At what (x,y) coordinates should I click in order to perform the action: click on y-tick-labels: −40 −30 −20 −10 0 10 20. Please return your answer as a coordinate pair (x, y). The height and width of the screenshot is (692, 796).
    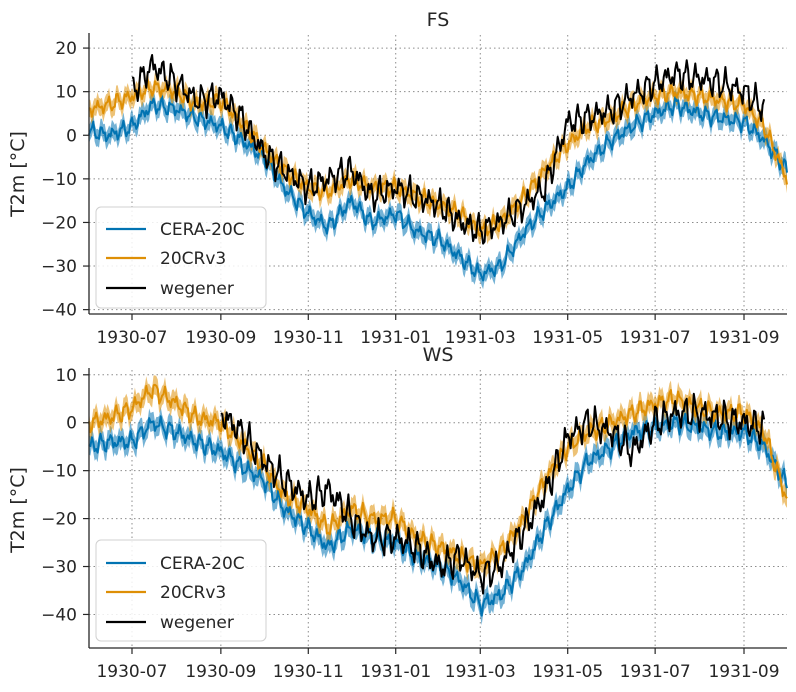
    Looking at the image, I should click on (59, 180).